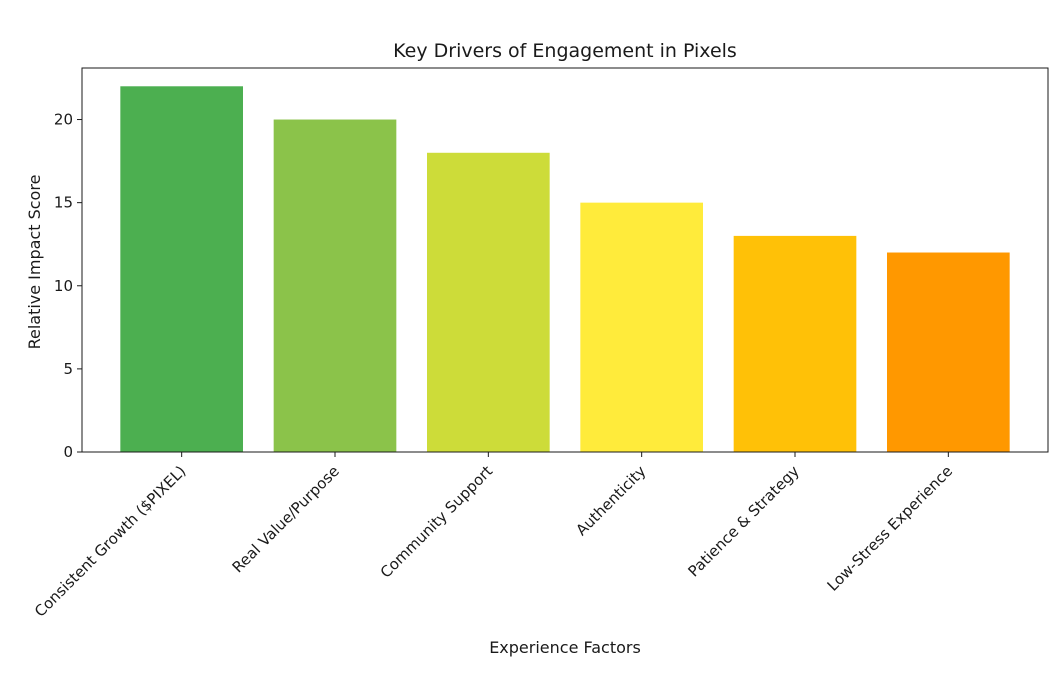 The image size is (1062, 675). Describe the element at coordinates (68, 369) in the screenshot. I see `y-tick-label: 5` at that location.